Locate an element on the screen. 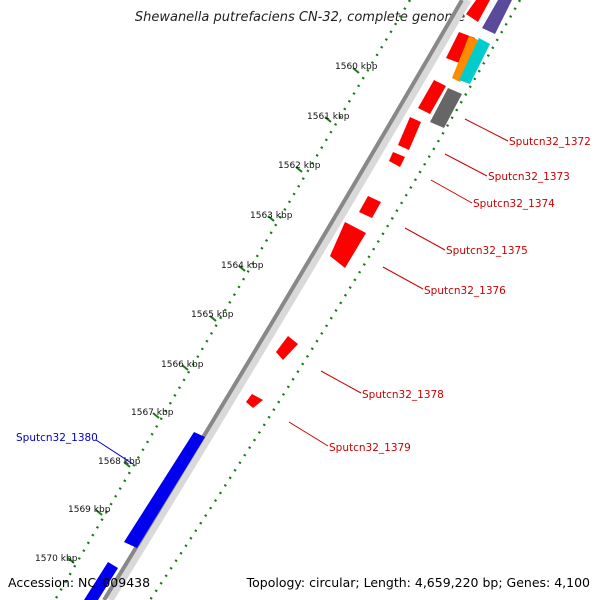 The image size is (600, 600). feature-orange is located at coordinates (465, 59).